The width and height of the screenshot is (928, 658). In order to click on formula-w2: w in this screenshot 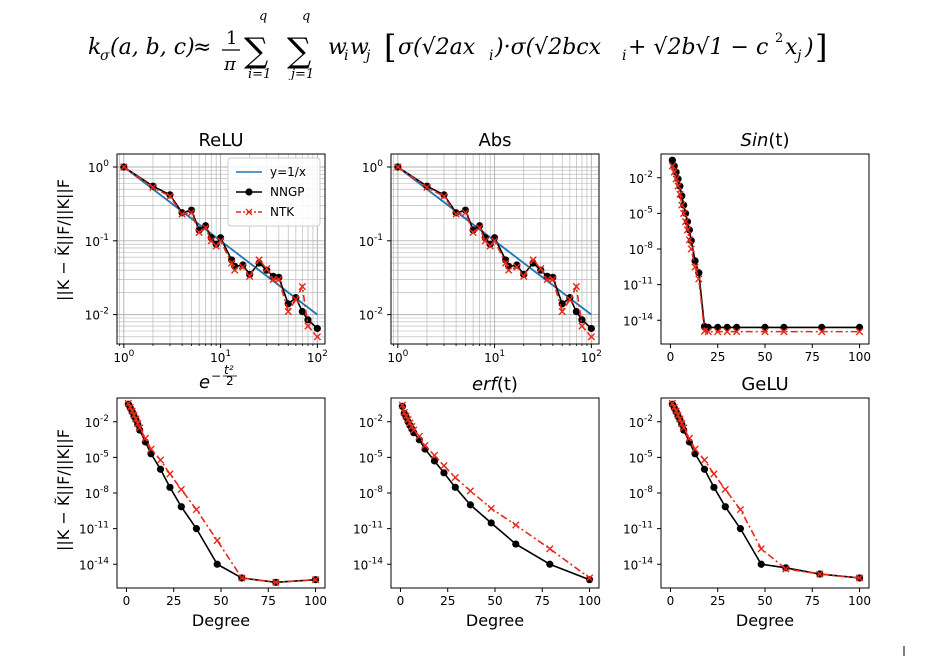, I will do `click(359, 47)`.